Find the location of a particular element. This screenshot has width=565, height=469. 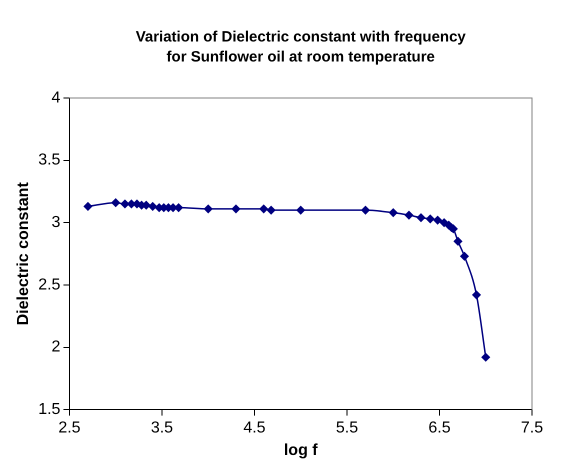

y-tick-label: 1.5 is located at coordinates (49, 409).